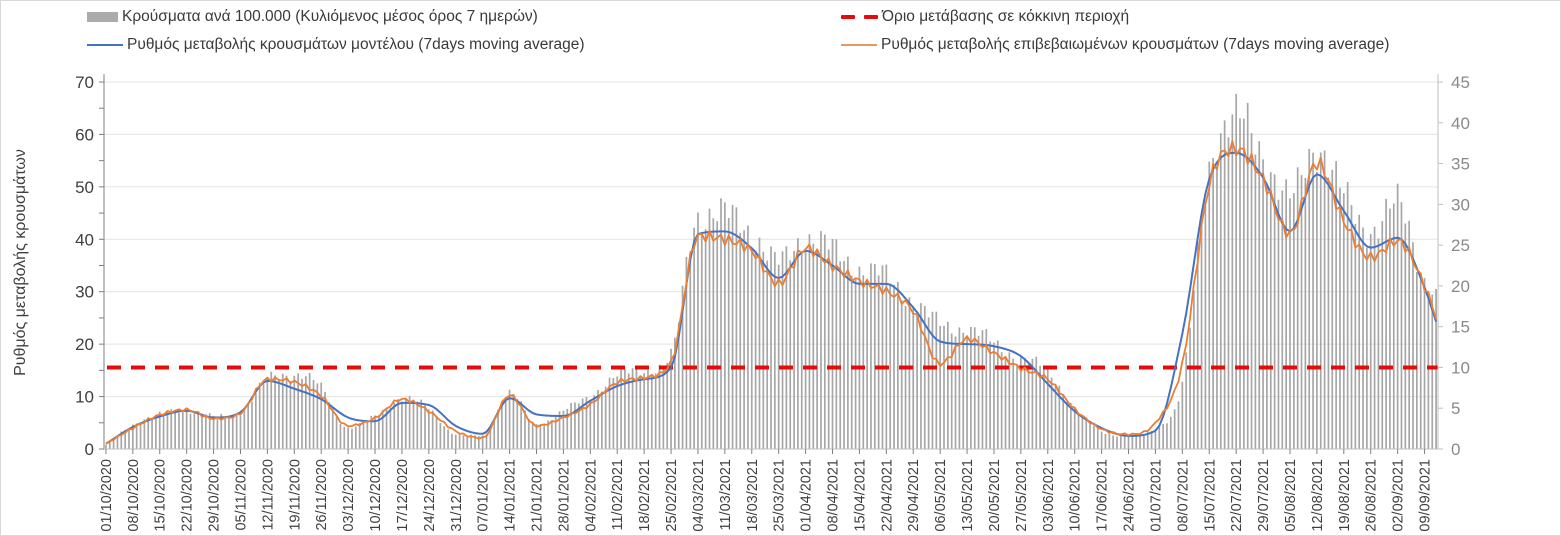  I want to click on svg-text: 04/03/2021, so click(699, 495).